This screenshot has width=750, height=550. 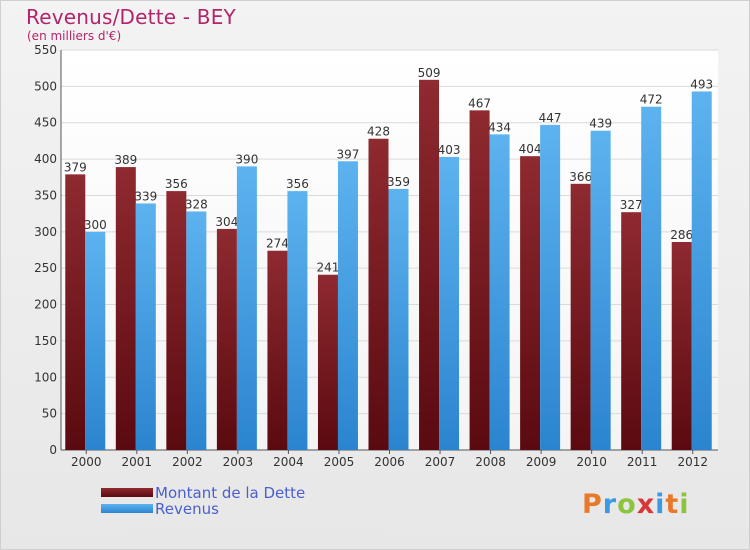 What do you see at coordinates (592, 504) in the screenshot?
I see `logo-letter: P` at bounding box center [592, 504].